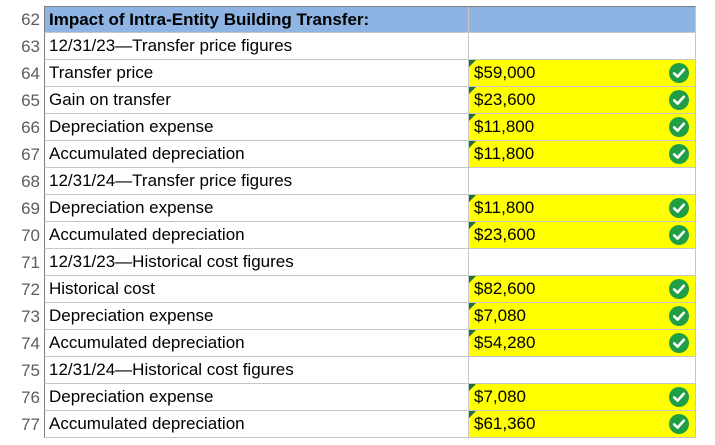 The image size is (715, 445). Describe the element at coordinates (505, 423) in the screenshot. I see `answer-value: $61,360` at that location.